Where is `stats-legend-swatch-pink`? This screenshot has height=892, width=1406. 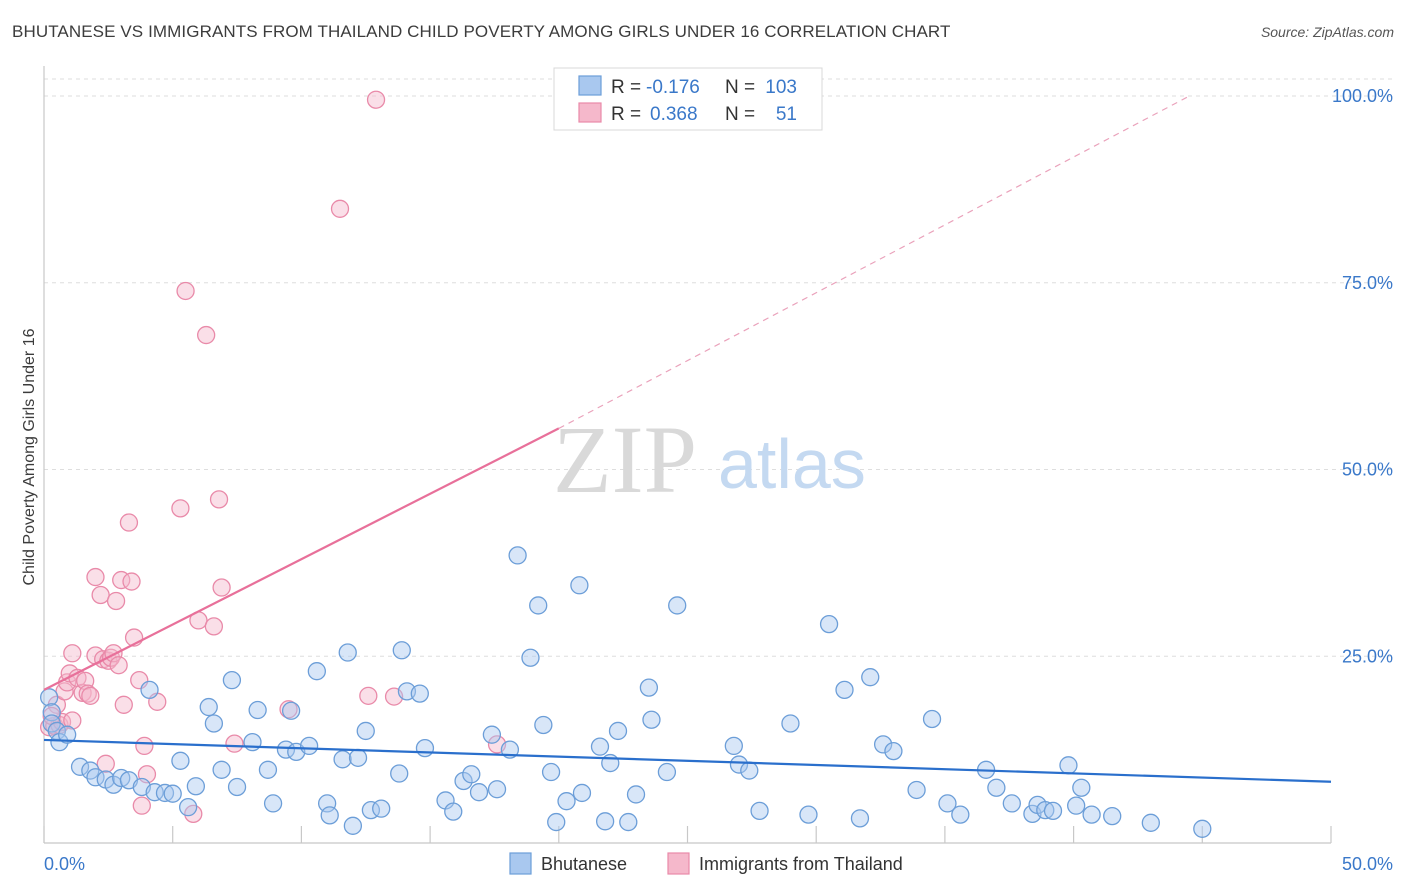
stats-legend-swatch-pink is located at coordinates (590, 112).